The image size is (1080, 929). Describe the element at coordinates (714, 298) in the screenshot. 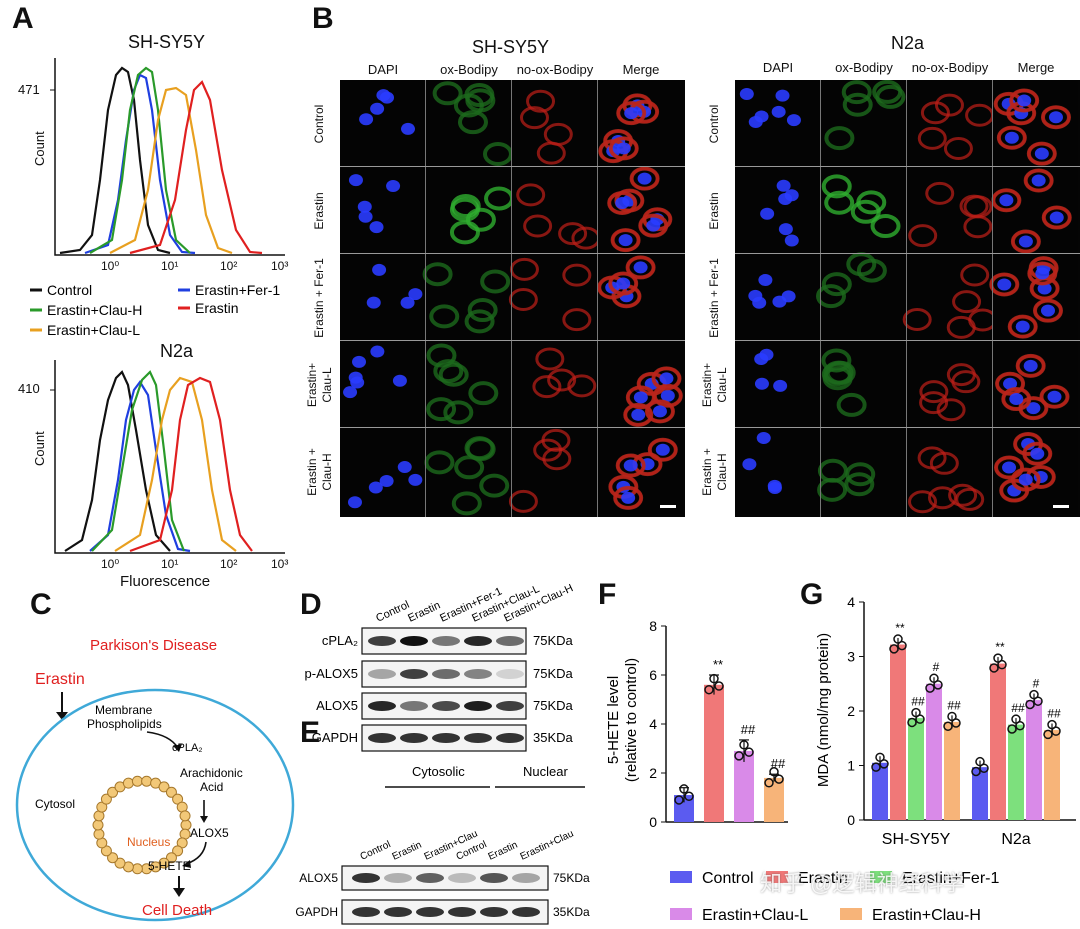

I see `row-label-2: Erastin + Fer-1` at that location.